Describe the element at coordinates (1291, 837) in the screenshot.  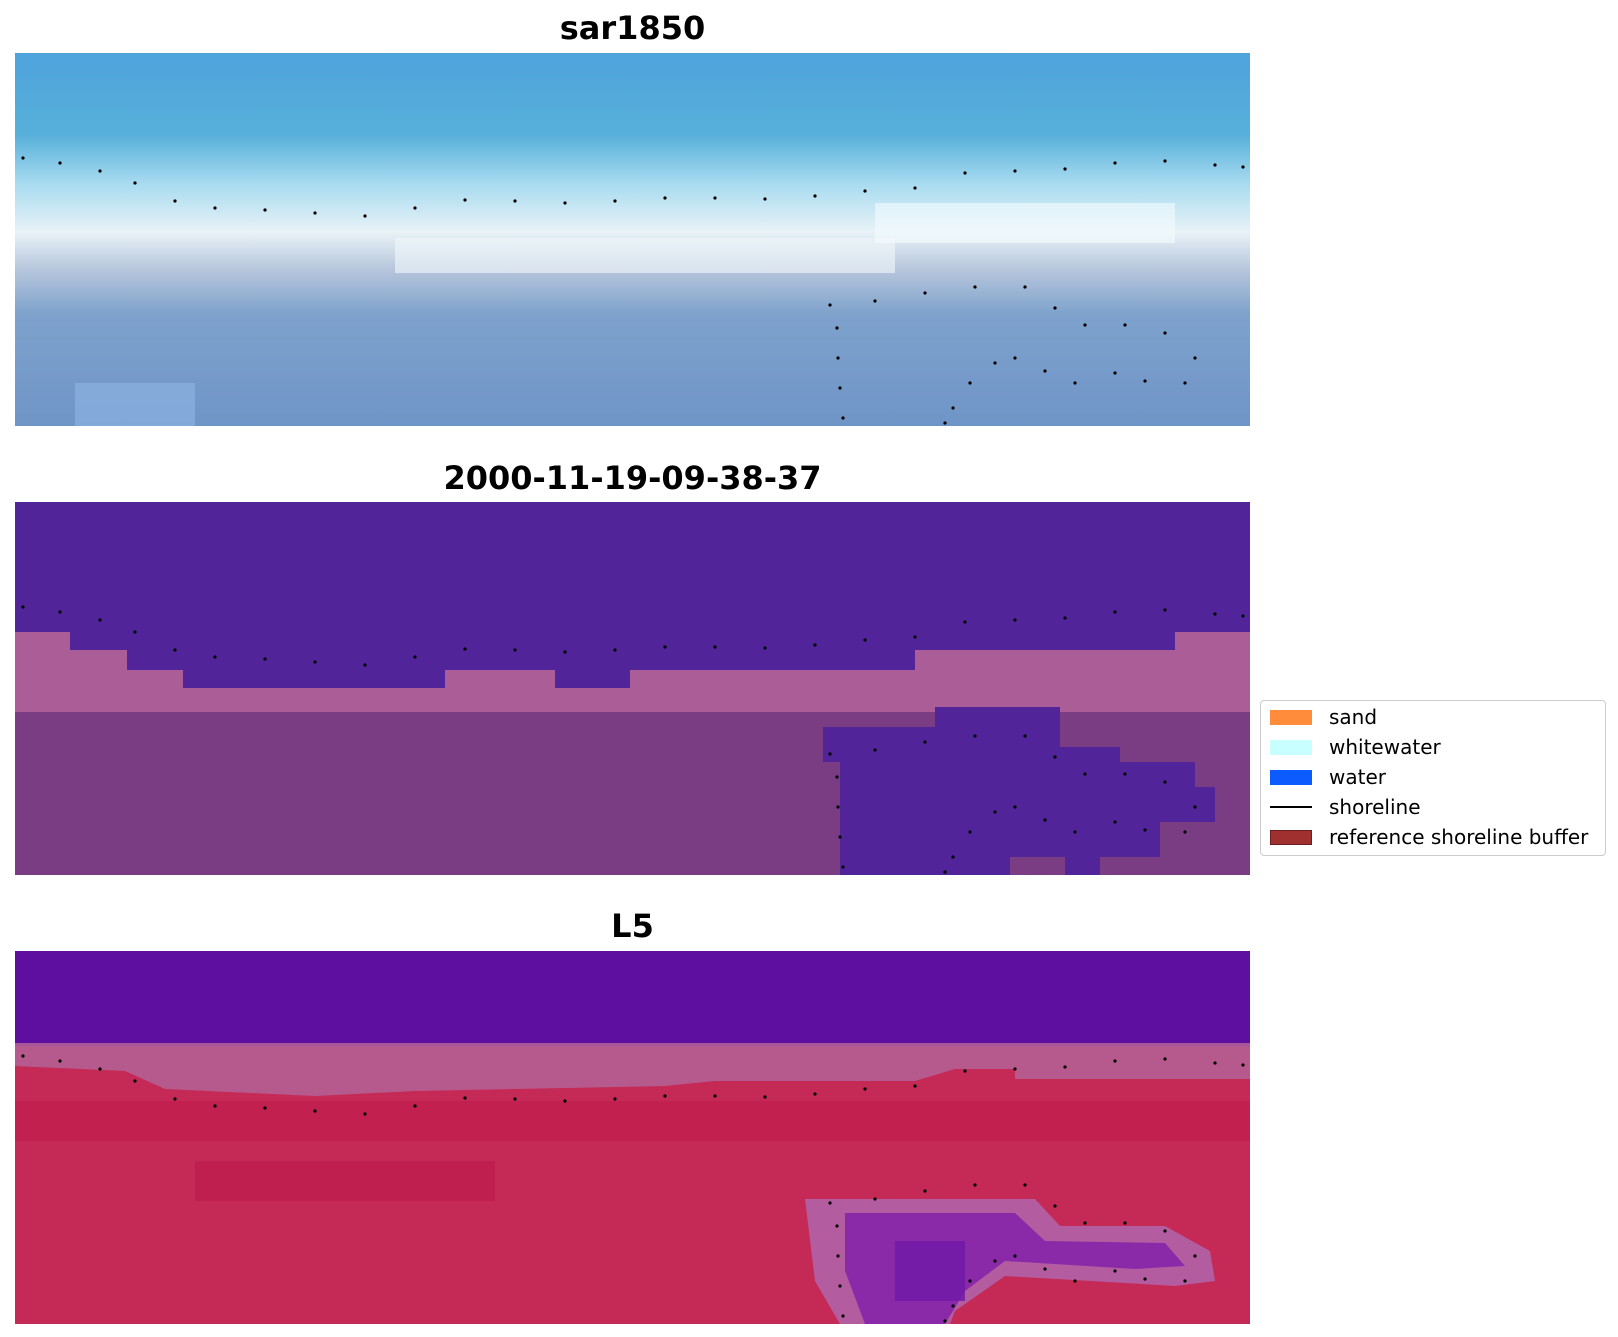
I see `reference-buffer-swatch` at that location.